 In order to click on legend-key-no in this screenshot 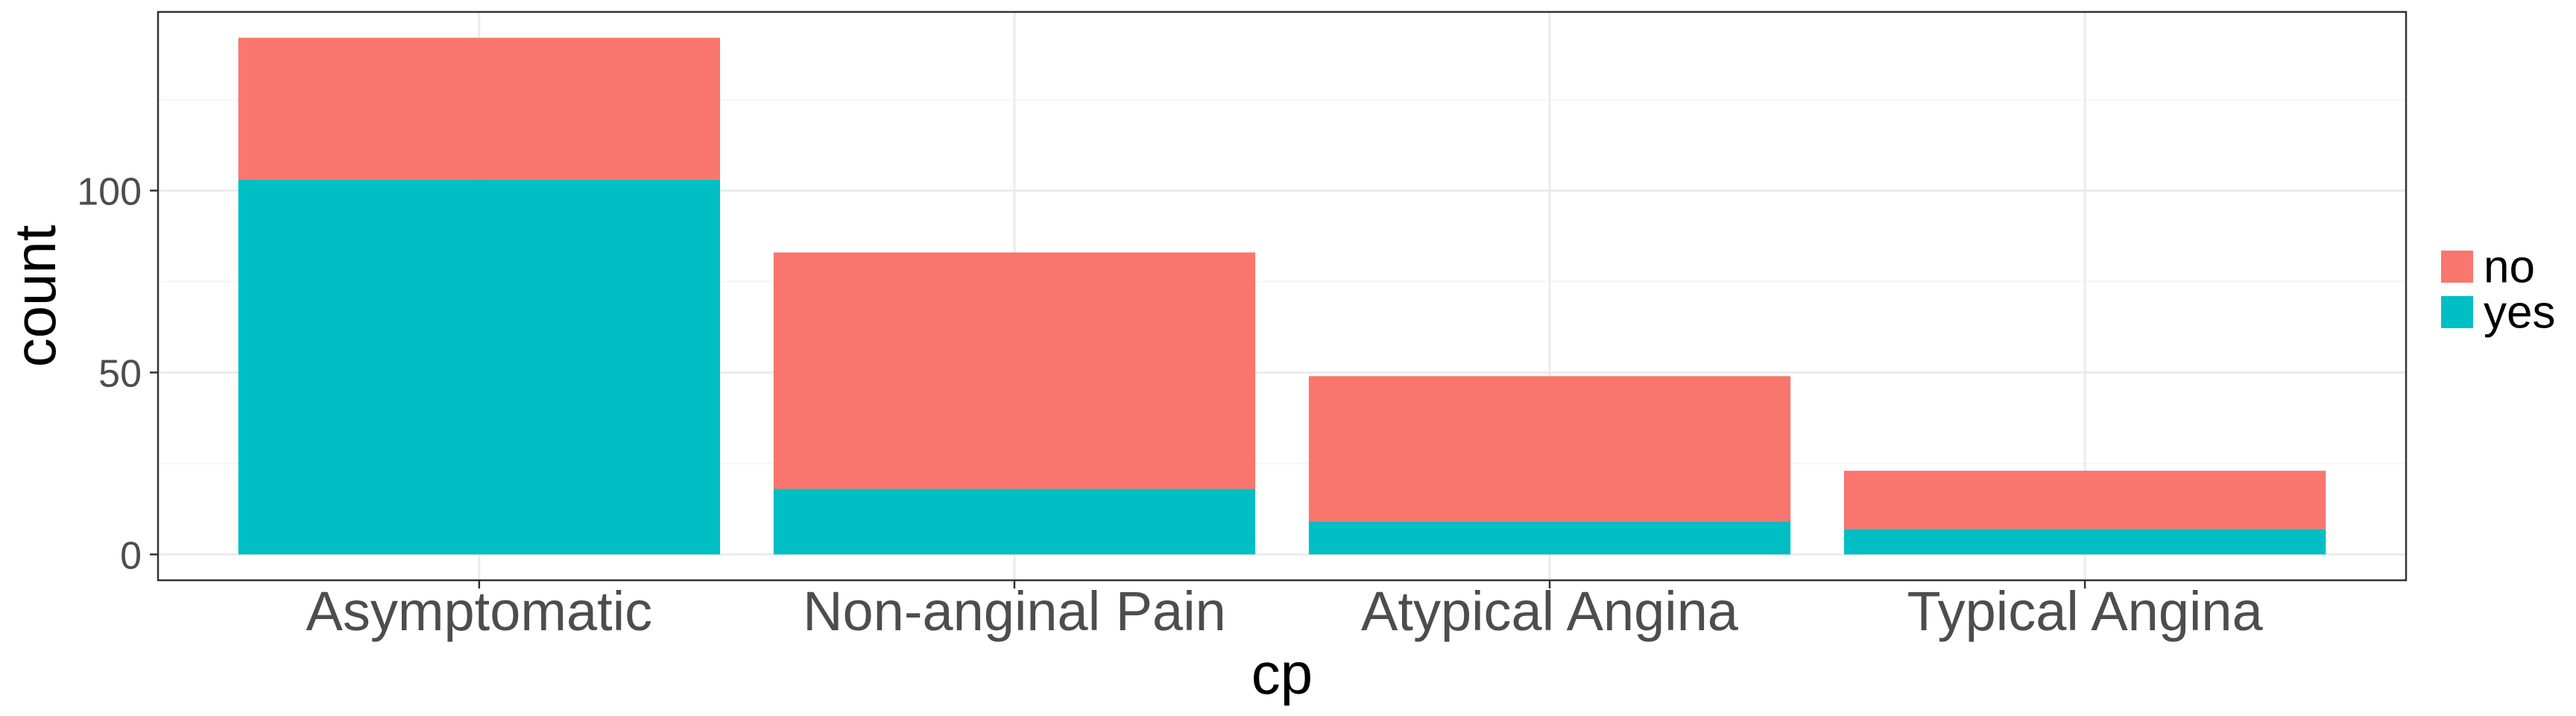, I will do `click(2457, 267)`.